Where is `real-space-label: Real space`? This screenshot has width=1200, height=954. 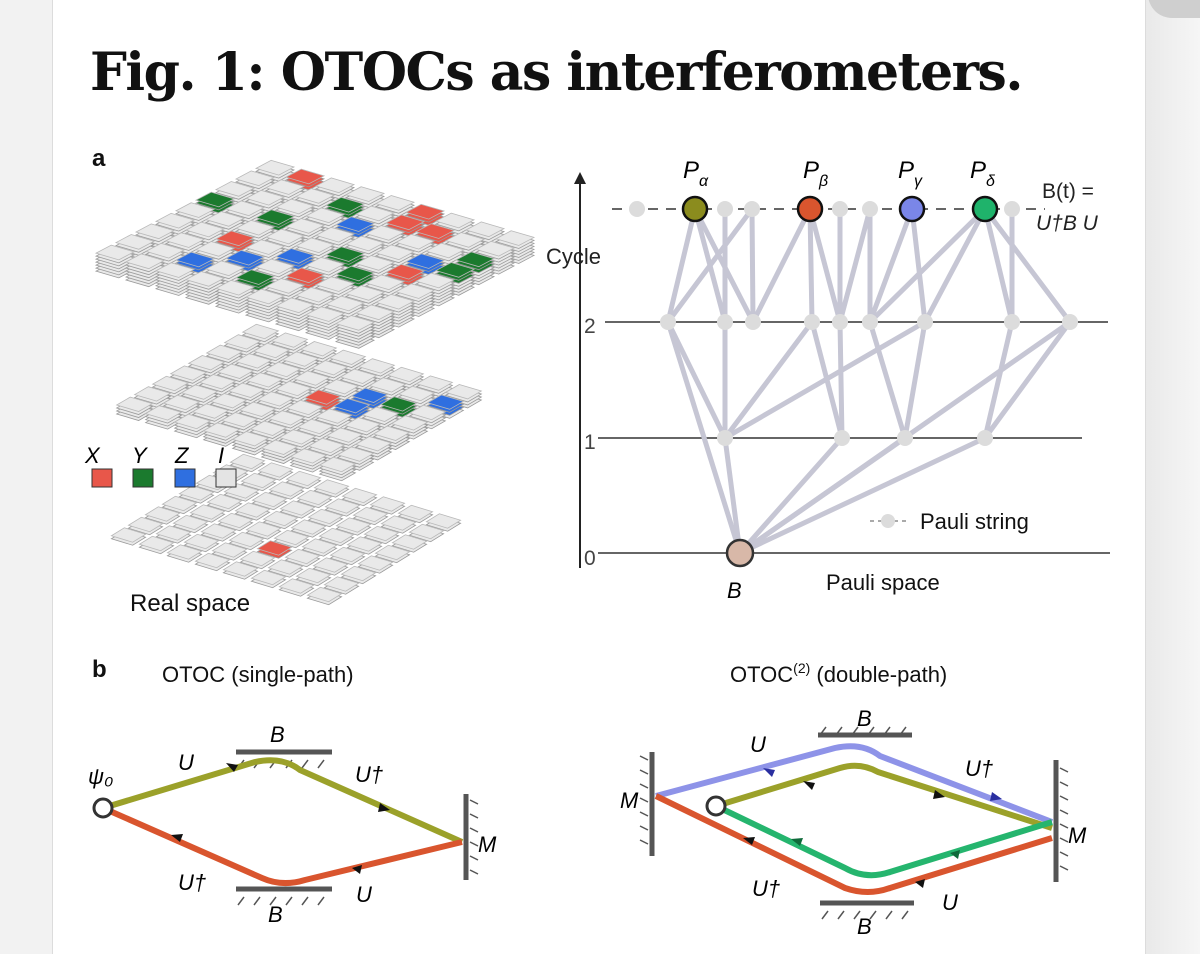
real-space-label: Real space is located at coordinates (190, 603).